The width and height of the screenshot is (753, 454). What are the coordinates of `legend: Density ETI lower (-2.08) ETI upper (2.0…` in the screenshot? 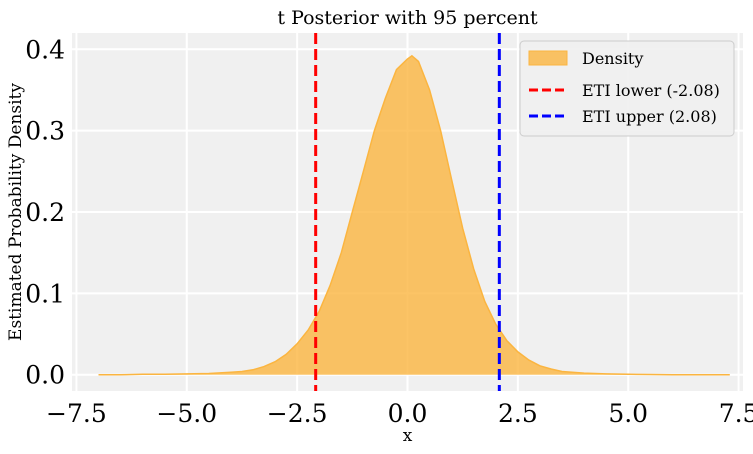 It's located at (627, 88).